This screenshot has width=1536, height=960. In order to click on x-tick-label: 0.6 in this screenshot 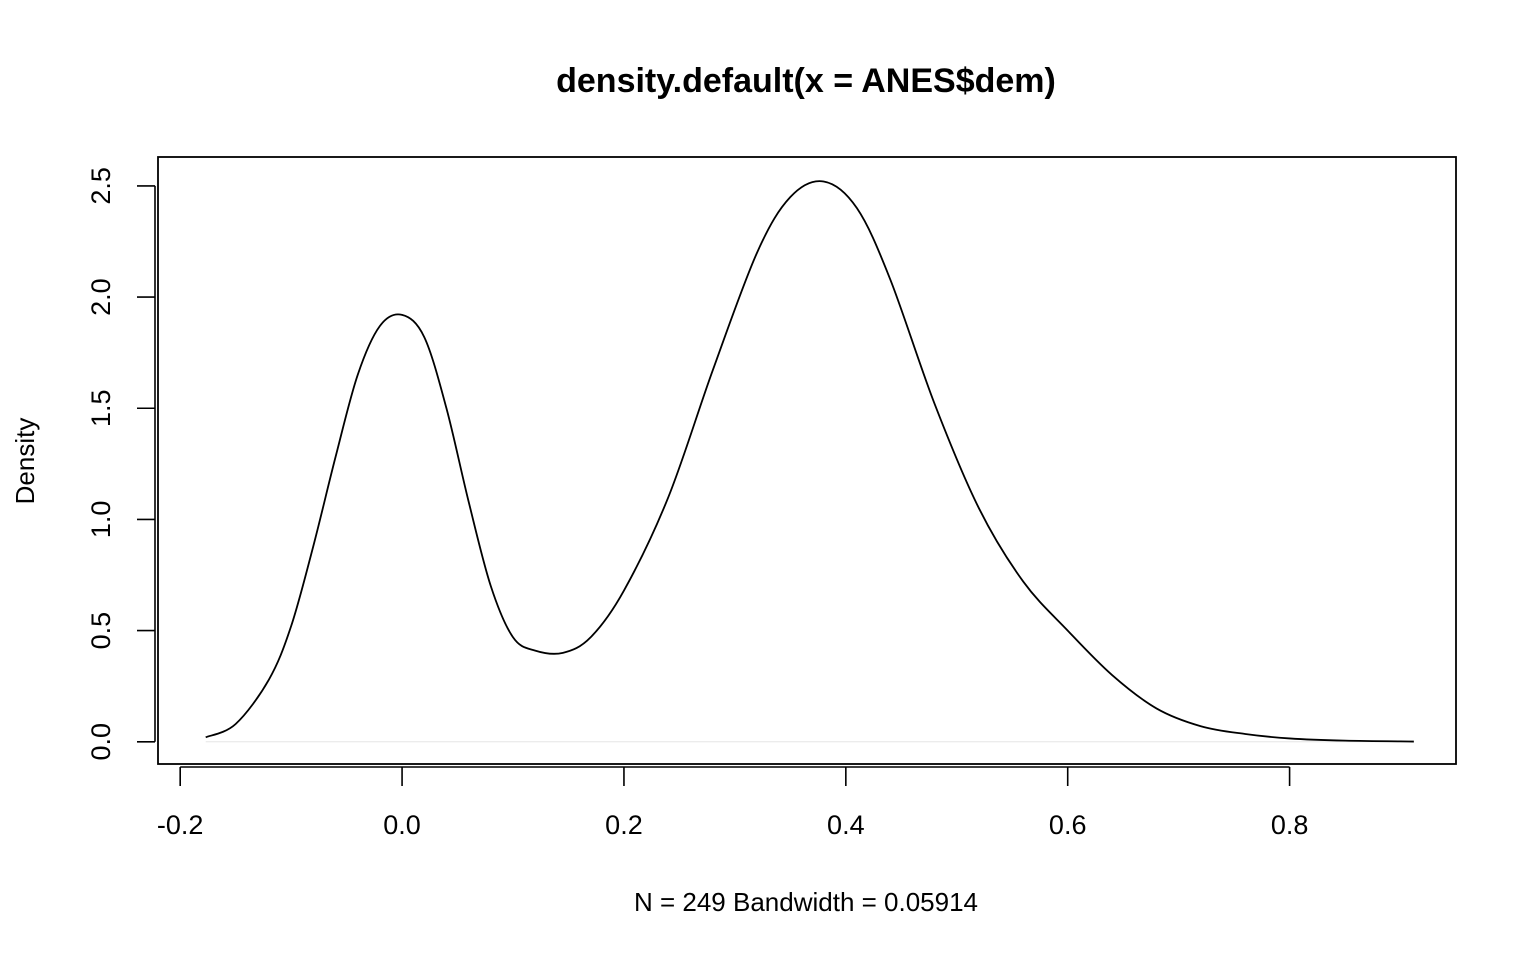, I will do `click(1068, 825)`.